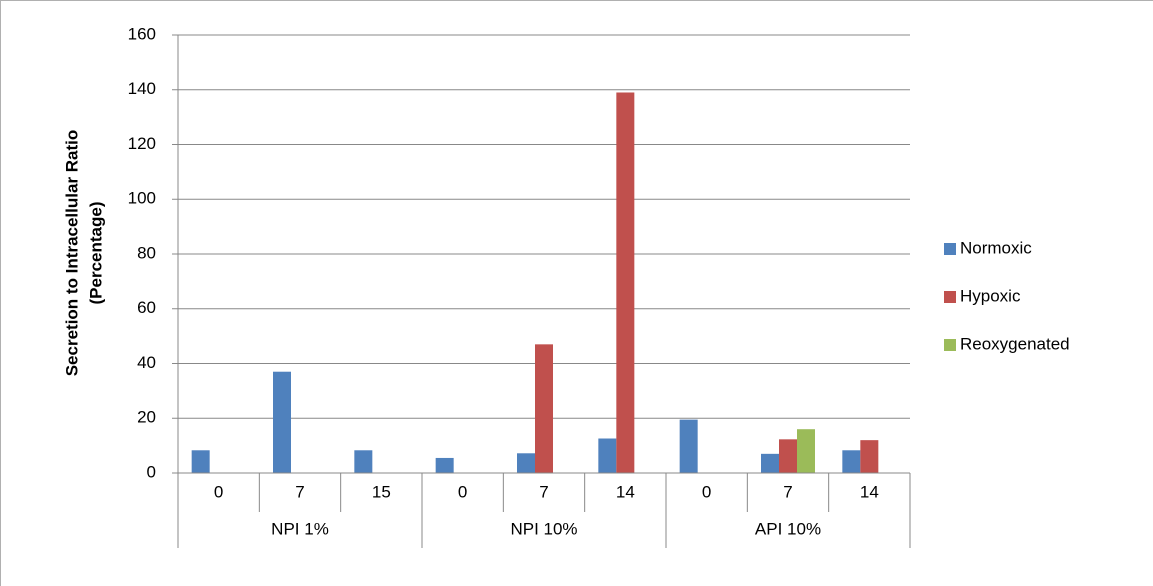 The height and width of the screenshot is (586, 1153). I want to click on y-axis-title: Secretion to Intracellular Ratio, so click(71, 253).